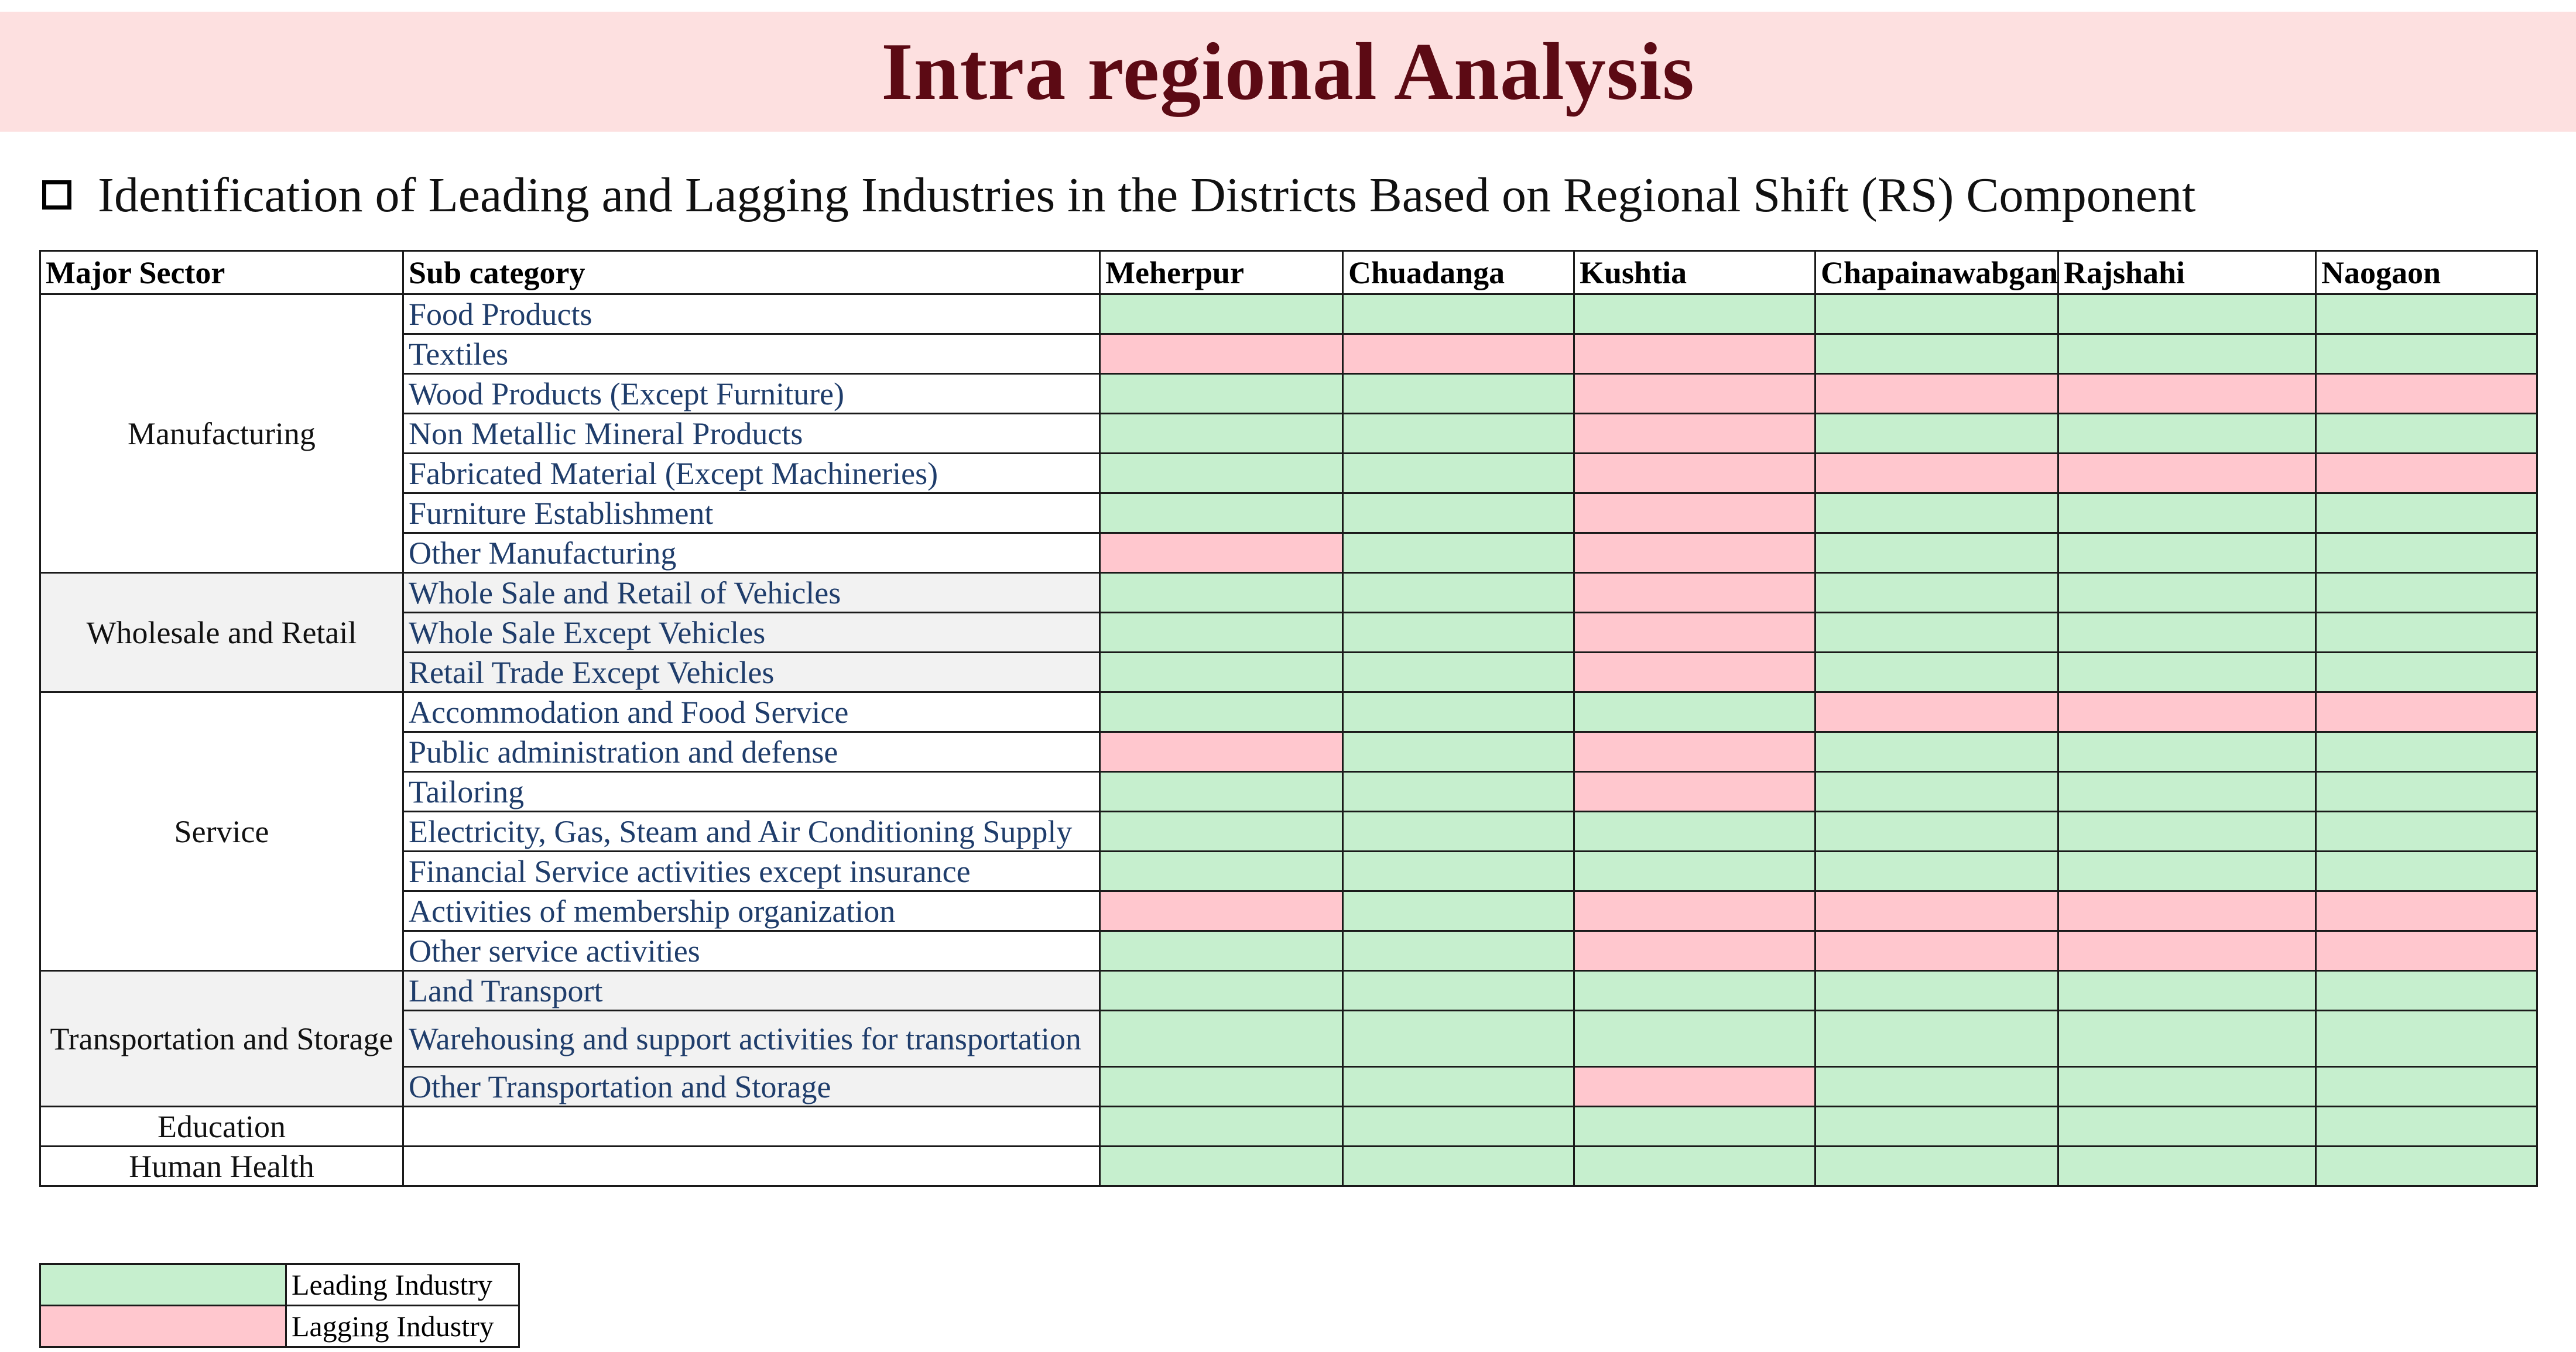  Describe the element at coordinates (1458, 272) in the screenshot. I see `header-chuadanga: Chuadanga` at that location.